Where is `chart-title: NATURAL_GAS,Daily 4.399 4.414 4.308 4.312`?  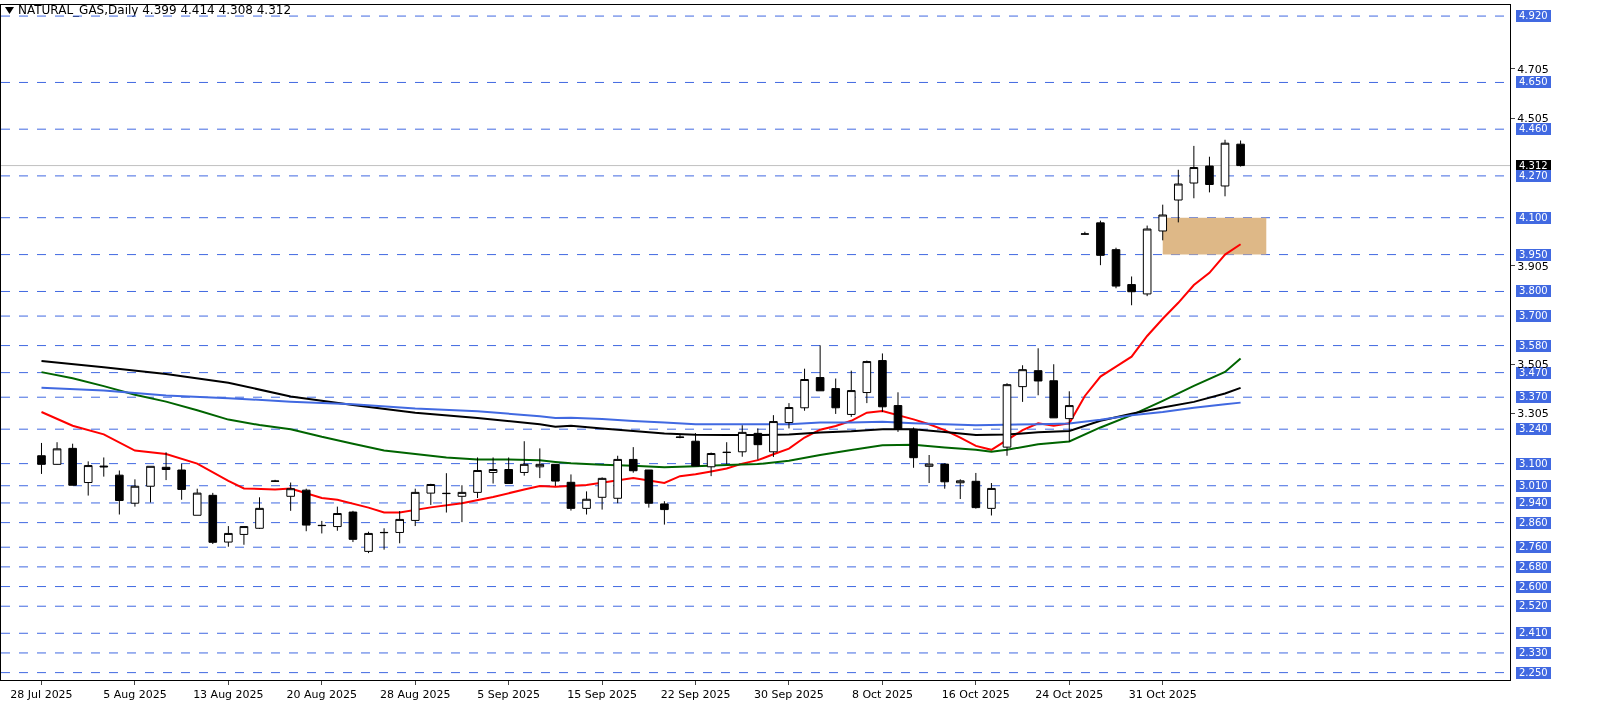
chart-title: NATURAL_GAS,Daily 4.399 4.414 4.308 4.312 is located at coordinates (155, 10).